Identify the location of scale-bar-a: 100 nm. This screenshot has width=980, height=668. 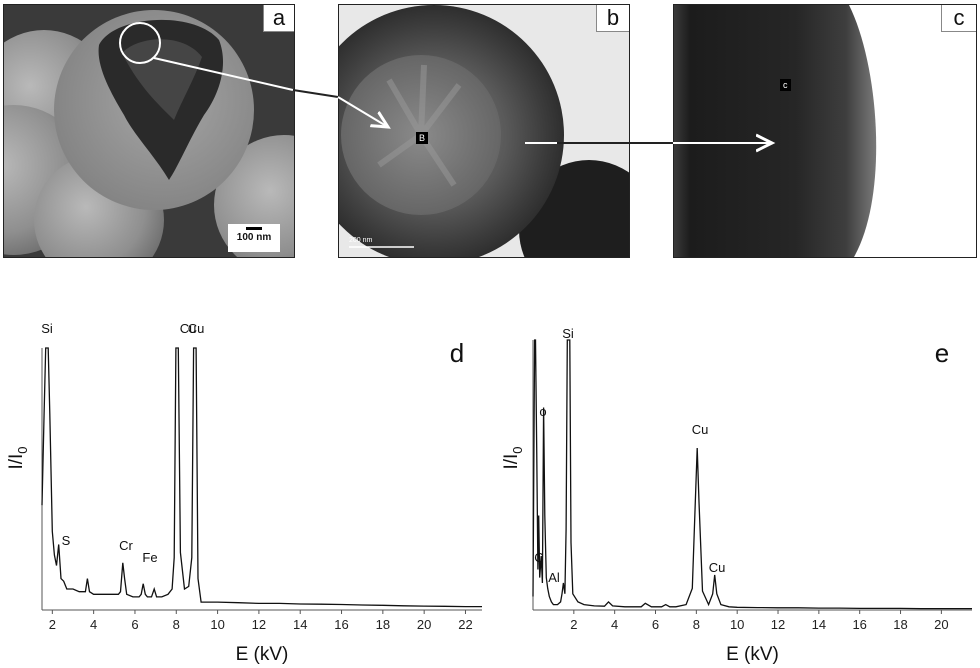
(254, 238).